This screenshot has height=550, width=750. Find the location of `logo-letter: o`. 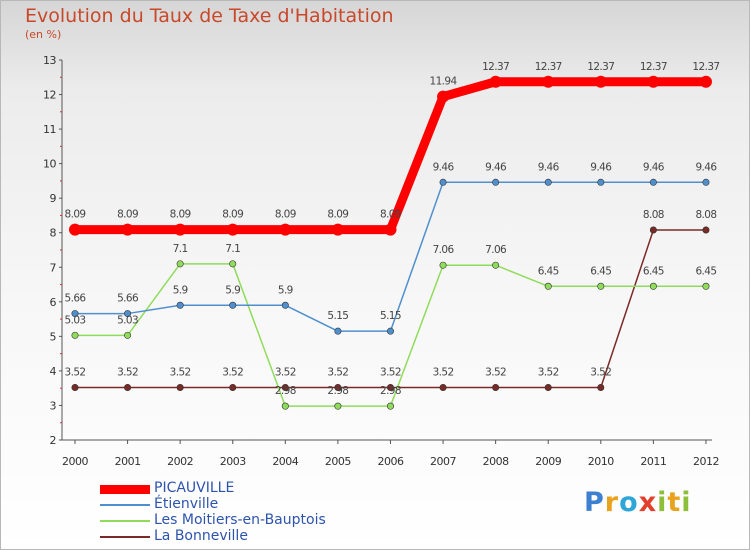

logo-letter: o is located at coordinates (629, 502).